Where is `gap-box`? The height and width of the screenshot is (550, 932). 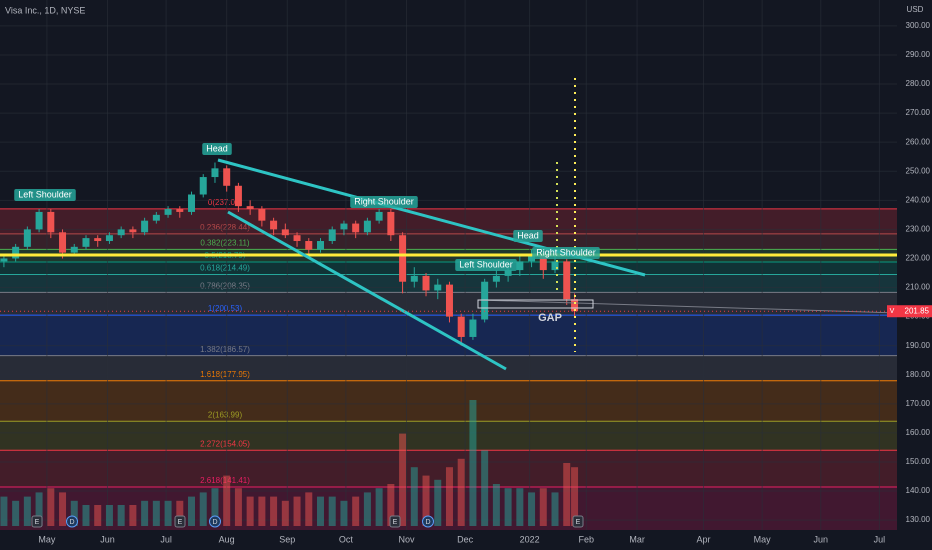 gap-box is located at coordinates (535, 304).